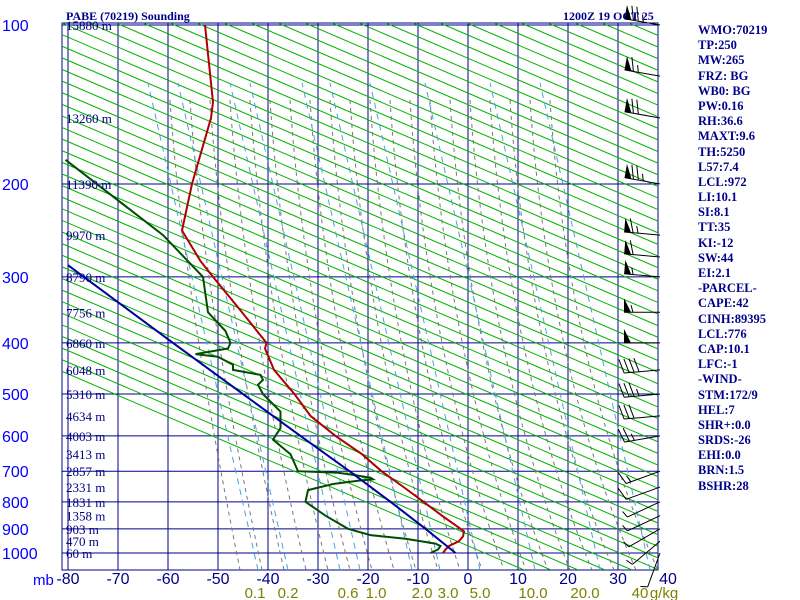 The image size is (800, 600). What do you see at coordinates (117, 579) in the screenshot?
I see `temperature-tick-label: -70` at bounding box center [117, 579].